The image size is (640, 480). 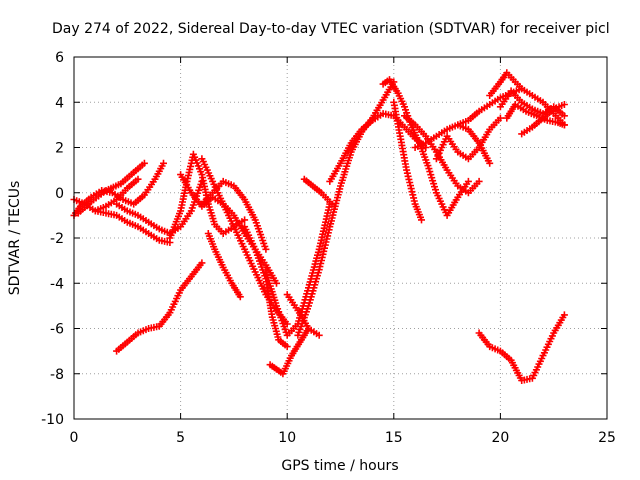 I want to click on x-tick-label: 0, so click(x=74, y=438).